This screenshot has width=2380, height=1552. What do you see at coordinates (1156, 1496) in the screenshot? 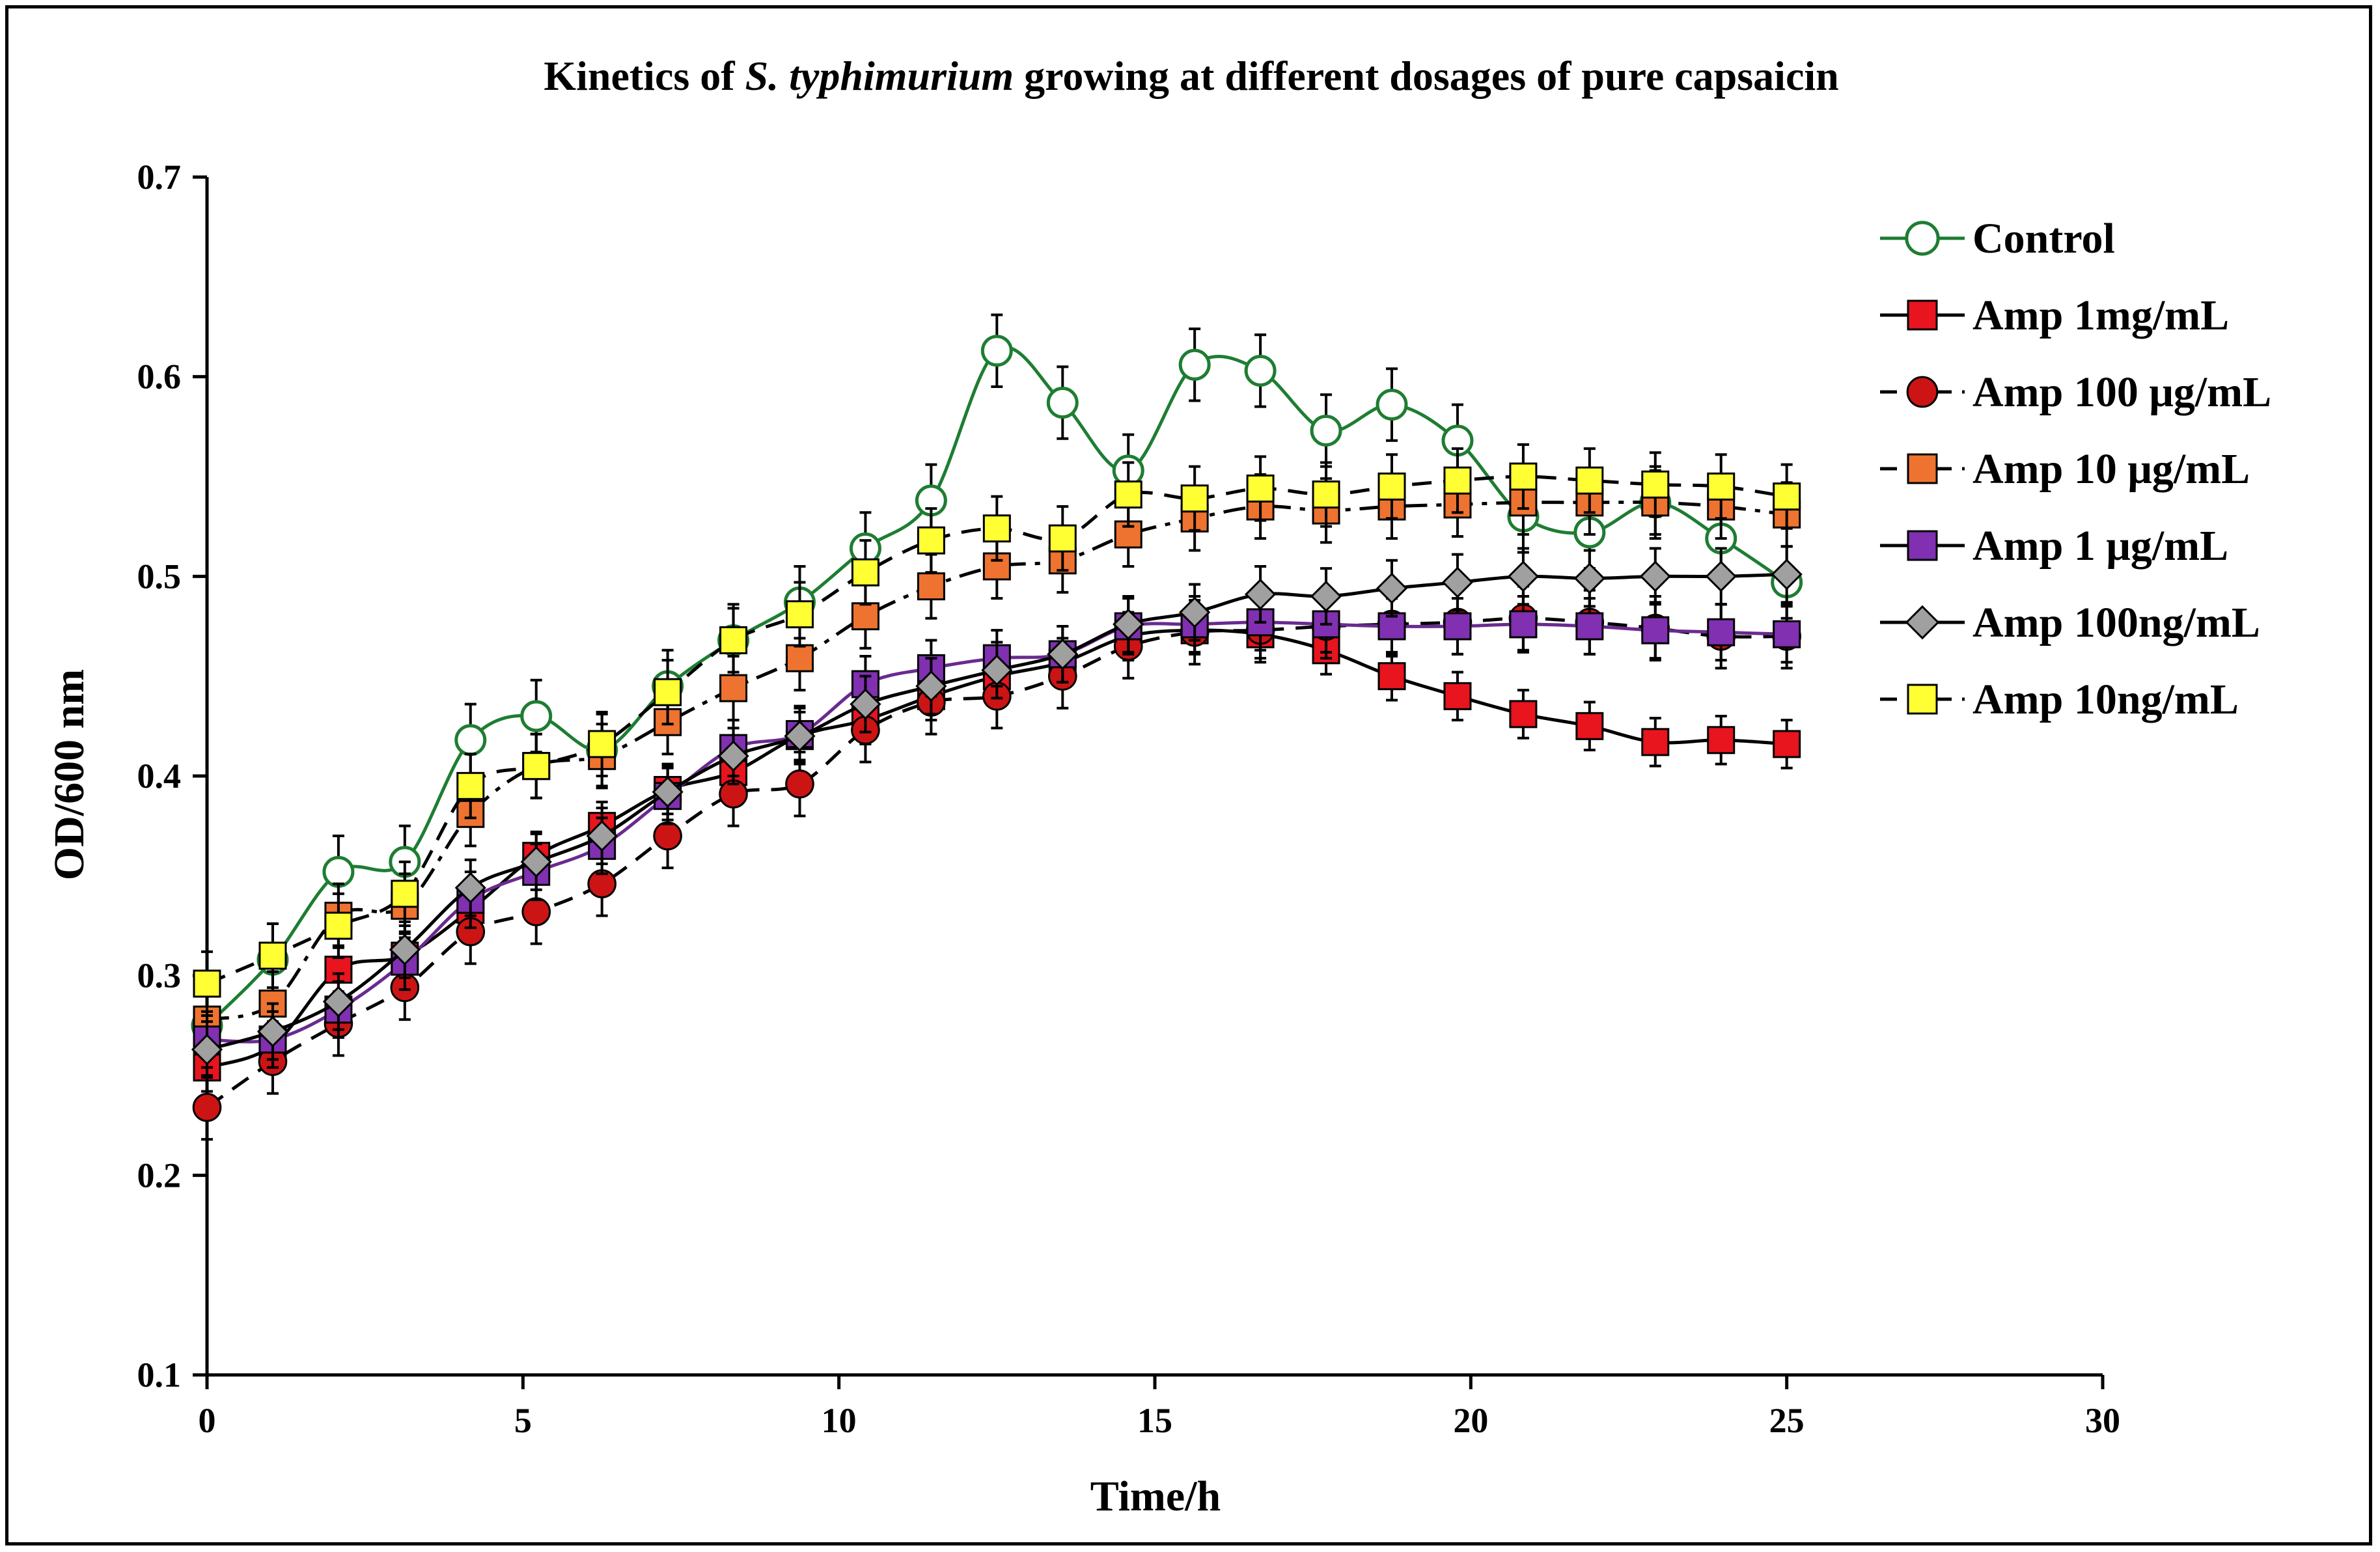
I see `x-axis-label: Time/h` at bounding box center [1156, 1496].